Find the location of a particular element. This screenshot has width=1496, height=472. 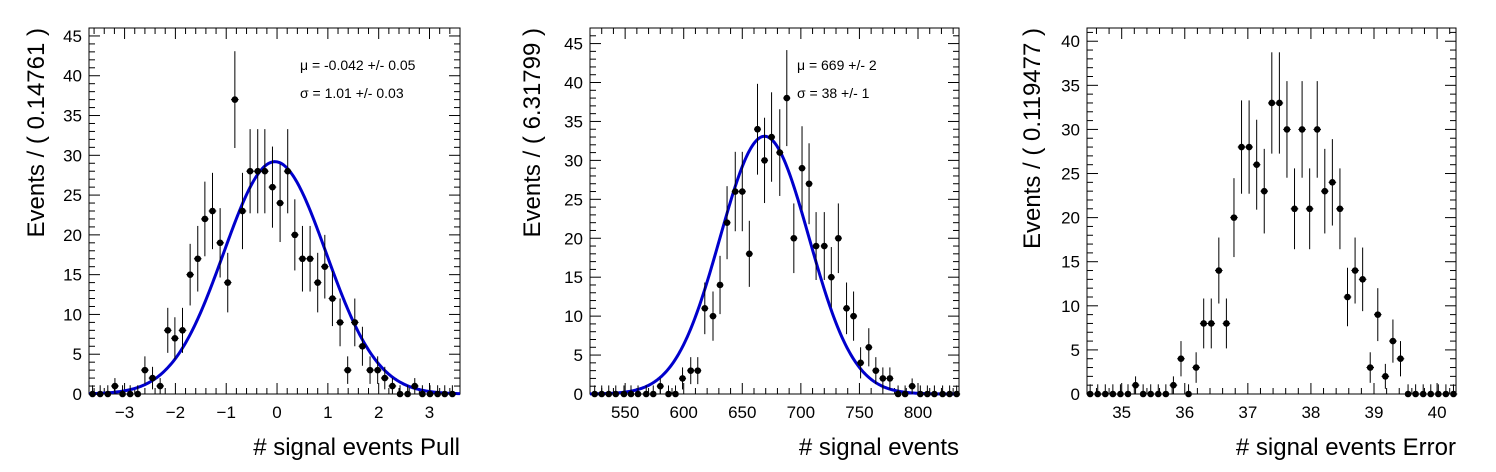

y-axis-title: Events / ( 6.31799 ) is located at coordinates (532, 132).